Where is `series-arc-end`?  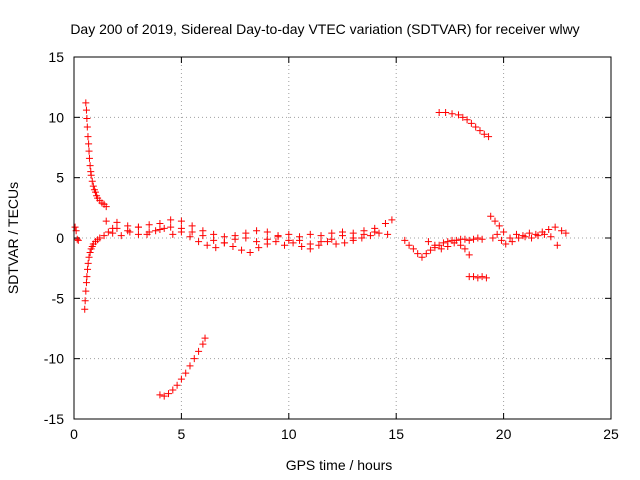 series-arc-end is located at coordinates (528, 227).